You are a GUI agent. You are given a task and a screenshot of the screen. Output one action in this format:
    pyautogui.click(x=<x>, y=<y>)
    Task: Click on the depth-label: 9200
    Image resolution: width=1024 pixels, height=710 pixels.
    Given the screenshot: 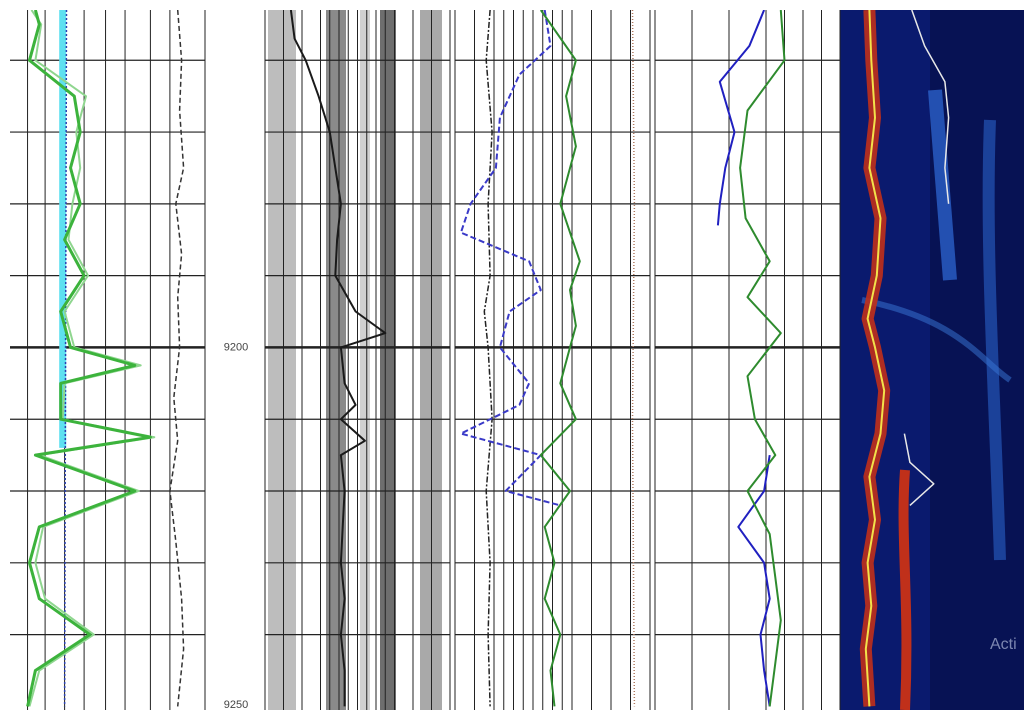 What is the action you would take?
    pyautogui.click(x=236, y=347)
    